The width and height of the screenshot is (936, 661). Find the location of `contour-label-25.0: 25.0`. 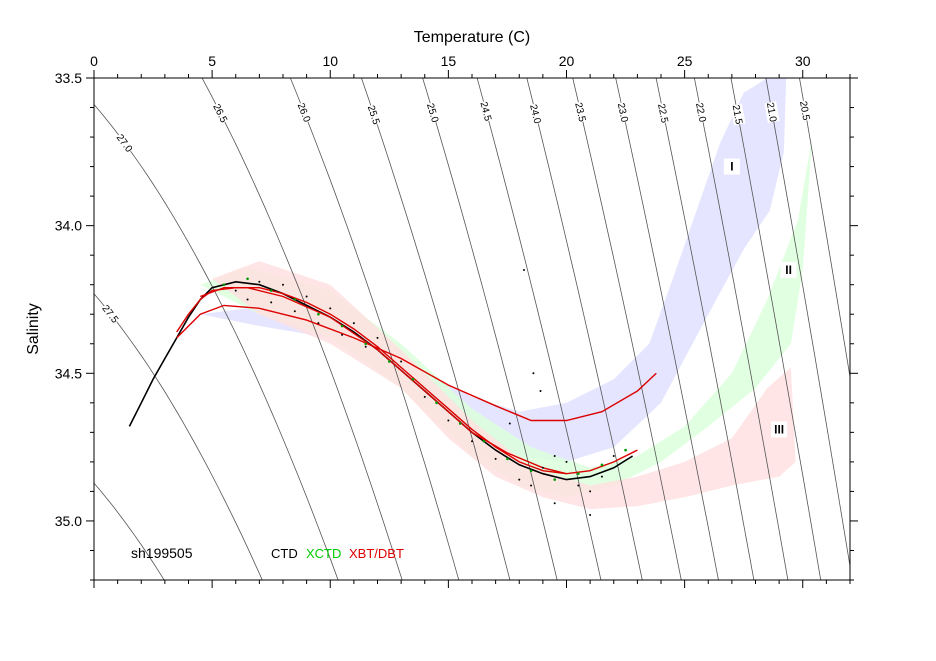

contour-label-25.0: 25.0 is located at coordinates (432, 113).